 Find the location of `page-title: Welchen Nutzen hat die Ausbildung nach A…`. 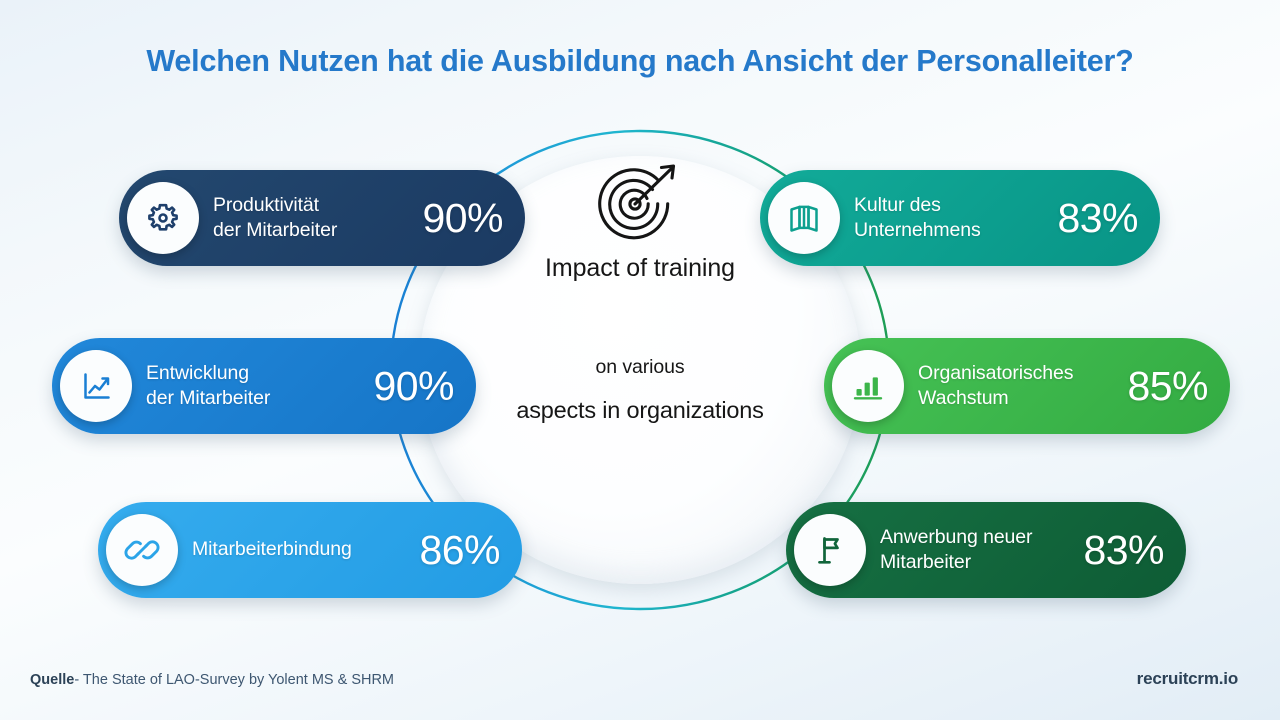

page-title: Welchen Nutzen hat die Ausbildung nach A… is located at coordinates (640, 61).